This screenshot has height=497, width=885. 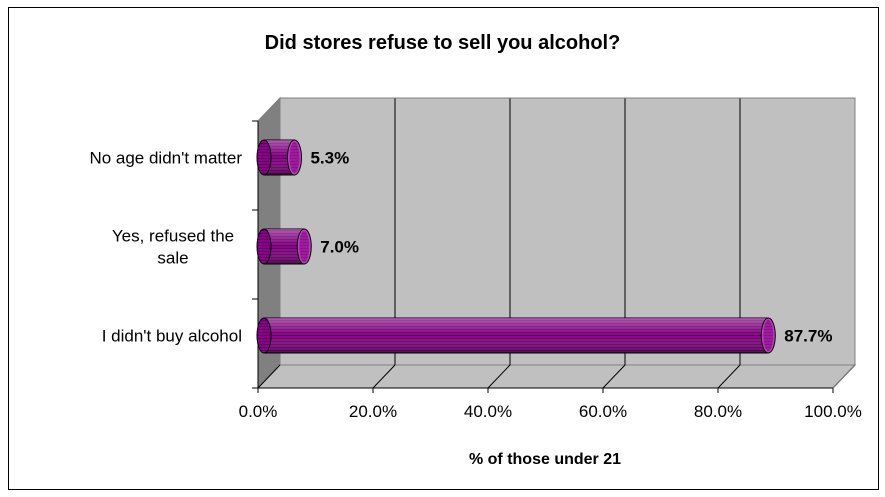 What do you see at coordinates (173, 236) in the screenshot?
I see `category-label: Yes, refused the` at bounding box center [173, 236].